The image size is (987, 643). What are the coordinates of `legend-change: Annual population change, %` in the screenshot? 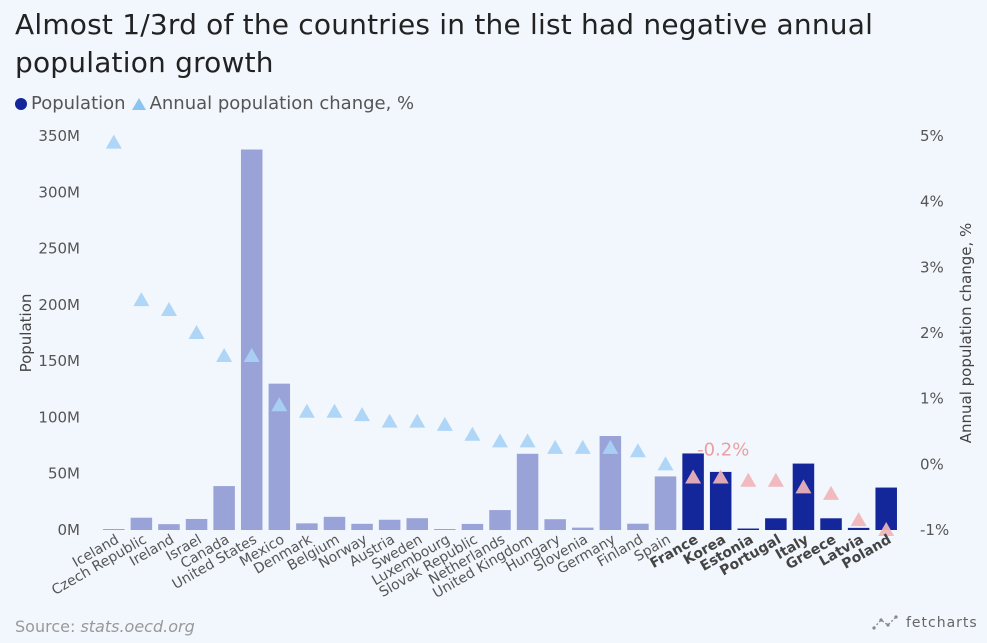 It's located at (273, 103).